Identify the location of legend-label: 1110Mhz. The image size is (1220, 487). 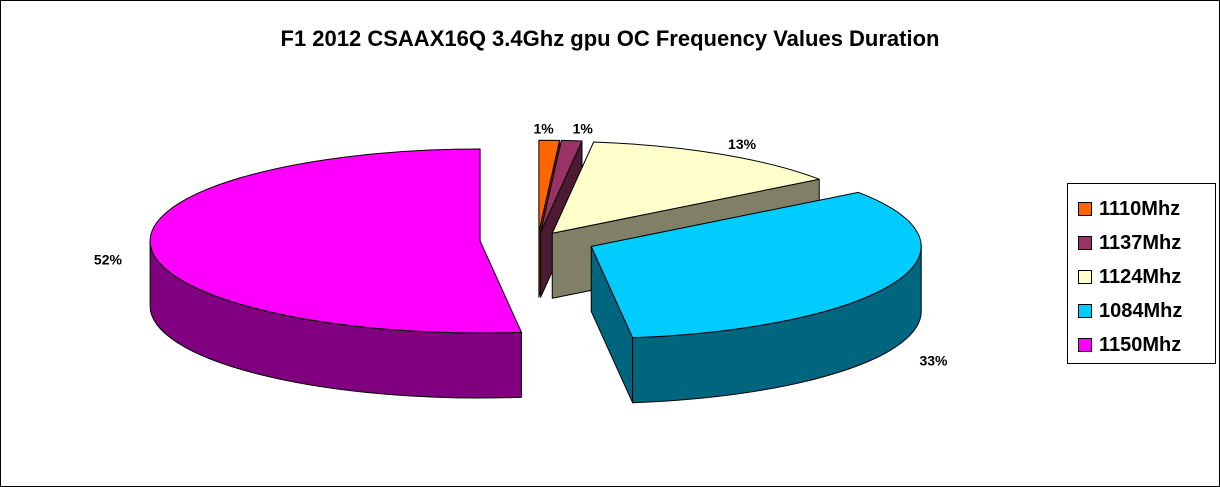
(1140, 208).